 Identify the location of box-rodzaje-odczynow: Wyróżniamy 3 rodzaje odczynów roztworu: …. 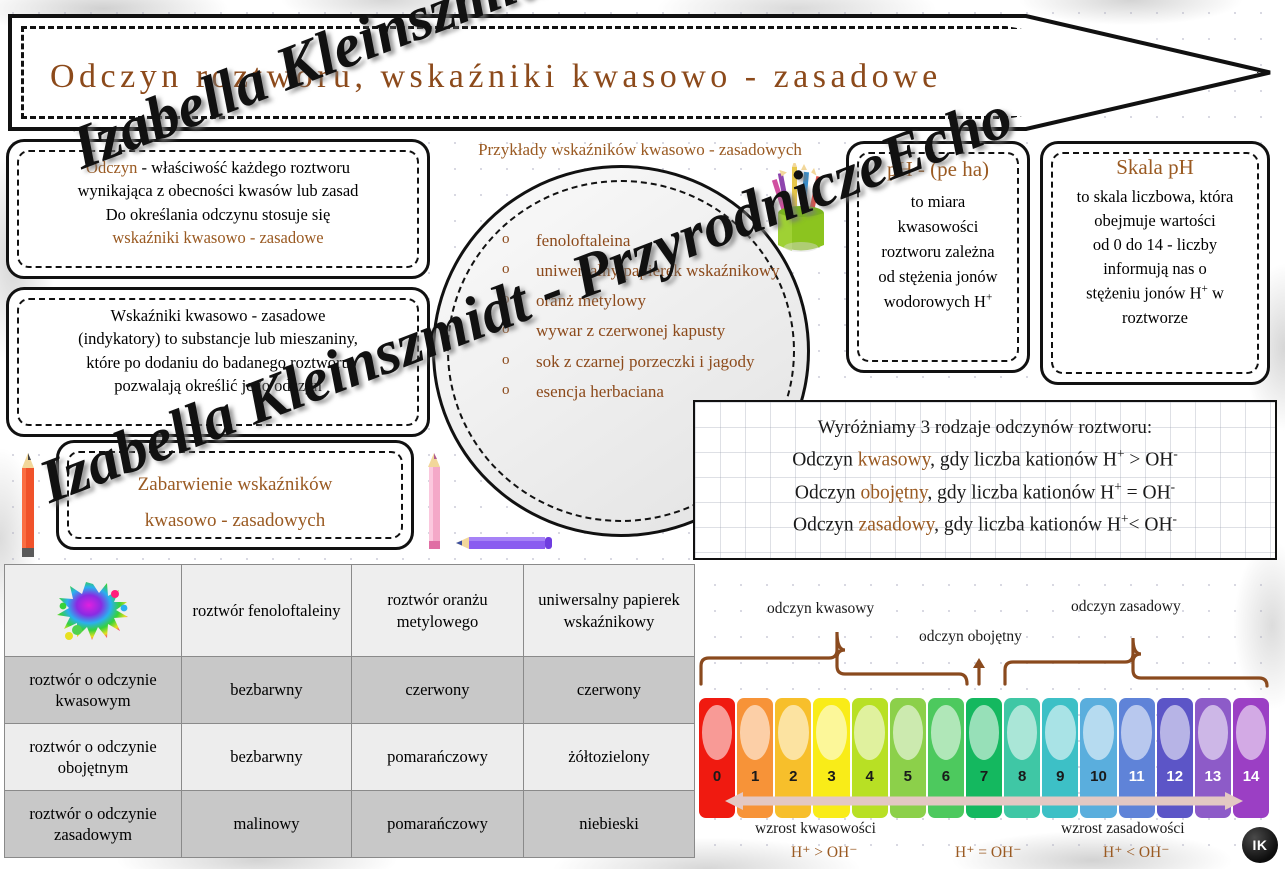
(985, 480).